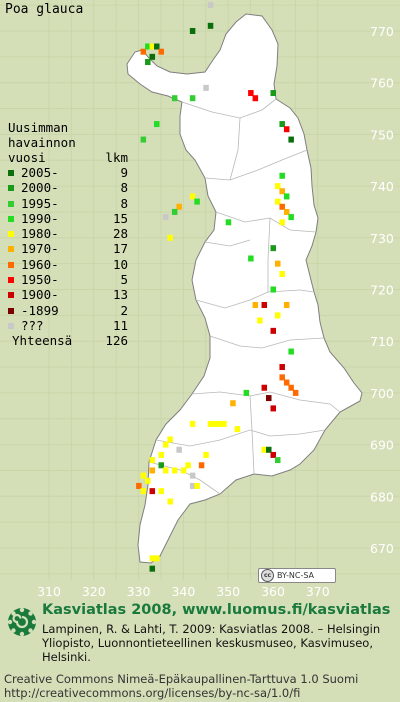 The height and width of the screenshot is (702, 400). What do you see at coordinates (40, 310) in the screenshot?
I see `legend-label: -1899` at bounding box center [40, 310].